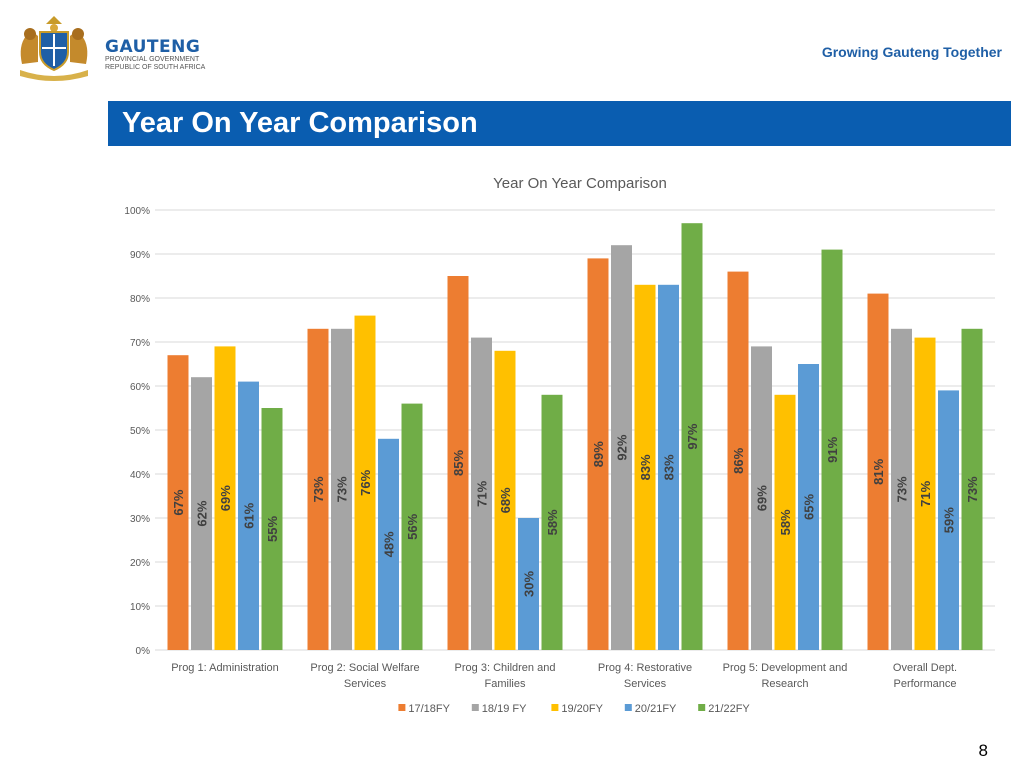 The height and width of the screenshot is (768, 1024). Describe the element at coordinates (140, 607) in the screenshot. I see `y-tick-label: 10%` at that location.